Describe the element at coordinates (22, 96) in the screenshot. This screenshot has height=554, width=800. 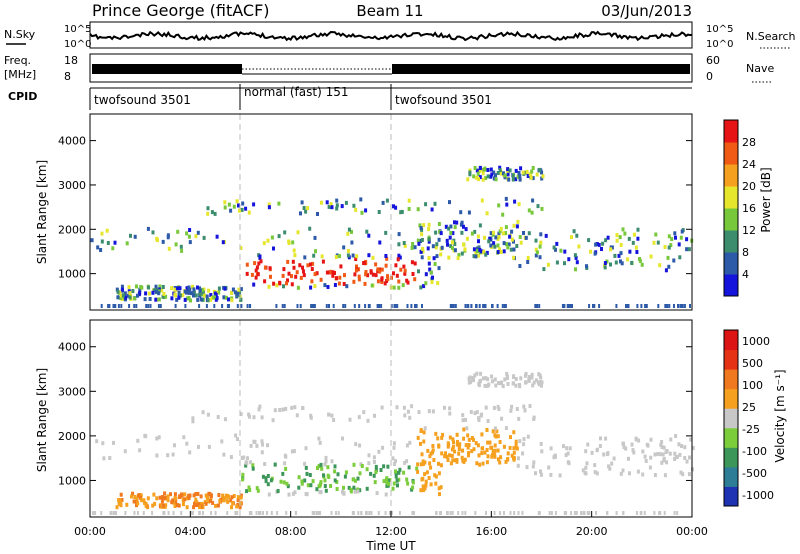
I see `cpid-label: CPID` at that location.